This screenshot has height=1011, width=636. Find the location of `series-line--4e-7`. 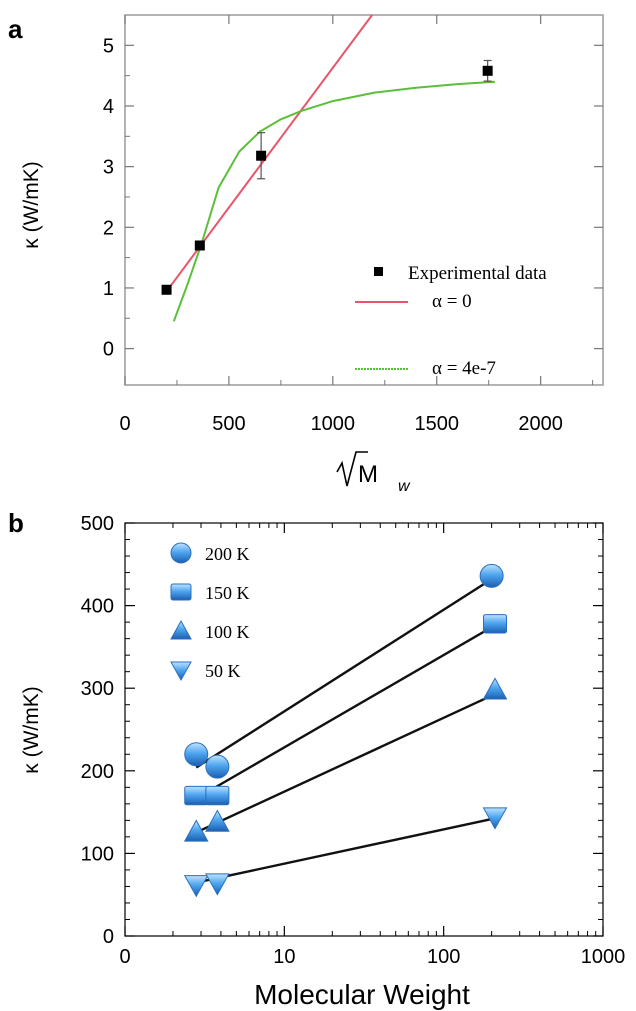

series-line--4e-7 is located at coordinates (333, 201).